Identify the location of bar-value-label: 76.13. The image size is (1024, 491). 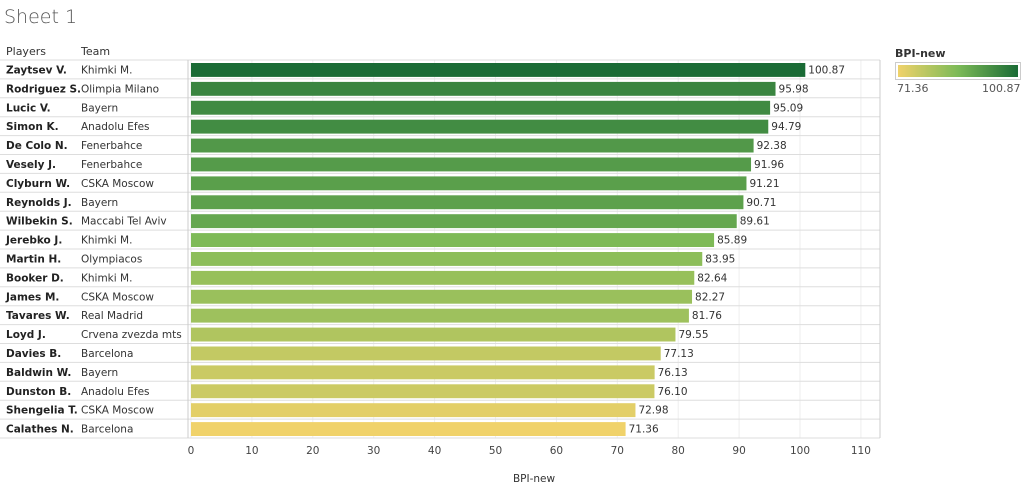
(673, 373).